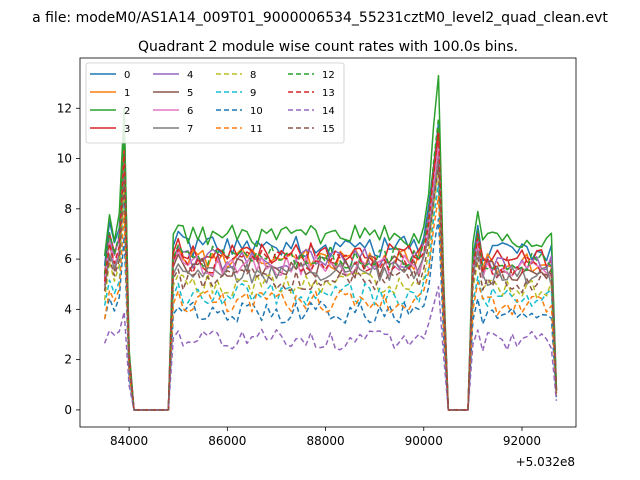 This screenshot has width=640, height=480. What do you see at coordinates (545, 462) in the screenshot?
I see `x-offset-label: +5.032e8` at bounding box center [545, 462].